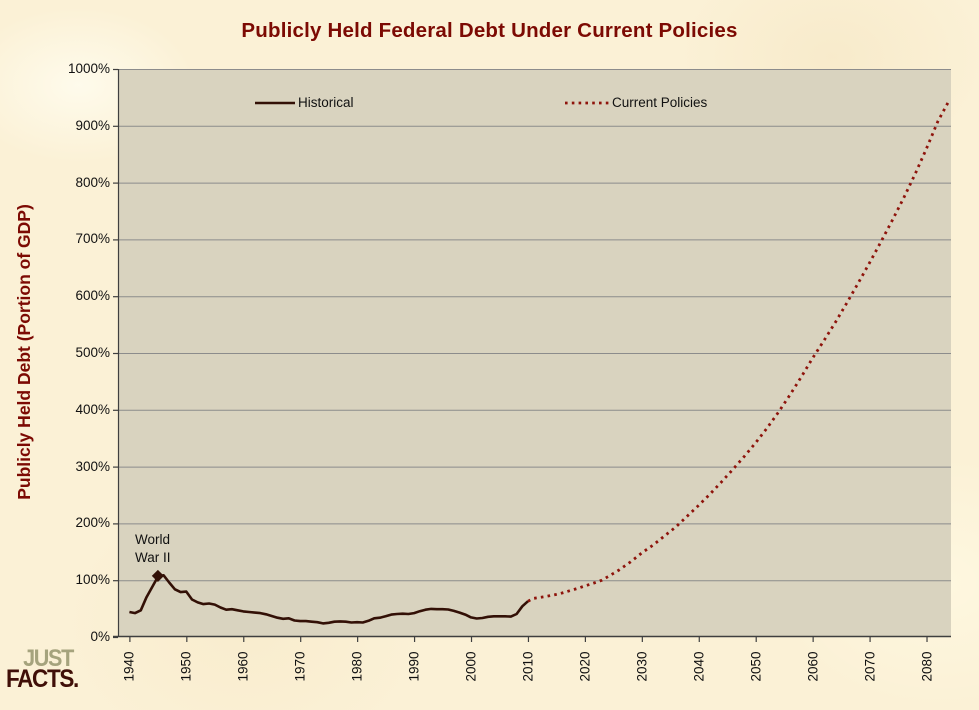  Describe the element at coordinates (585, 666) in the screenshot. I see `x-tick-label: 2020` at that location.